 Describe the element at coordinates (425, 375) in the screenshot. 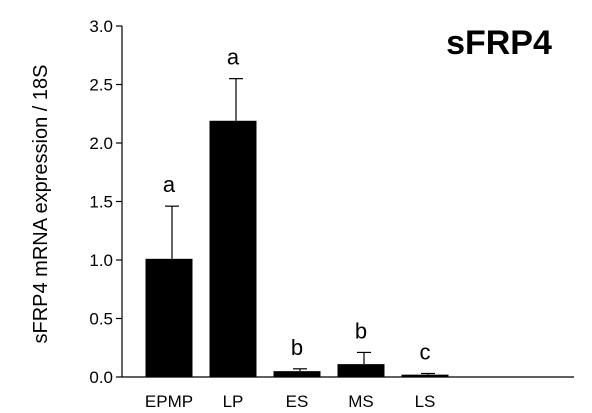

I see `bar-ls` at that location.